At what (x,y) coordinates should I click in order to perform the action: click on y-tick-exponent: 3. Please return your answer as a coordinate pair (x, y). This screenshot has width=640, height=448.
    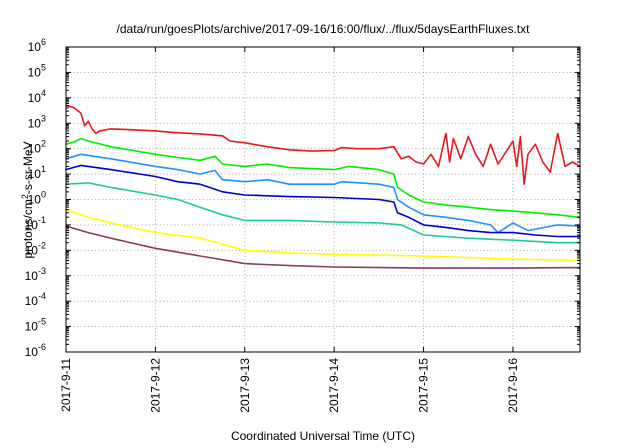
    Looking at the image, I should click on (43, 118).